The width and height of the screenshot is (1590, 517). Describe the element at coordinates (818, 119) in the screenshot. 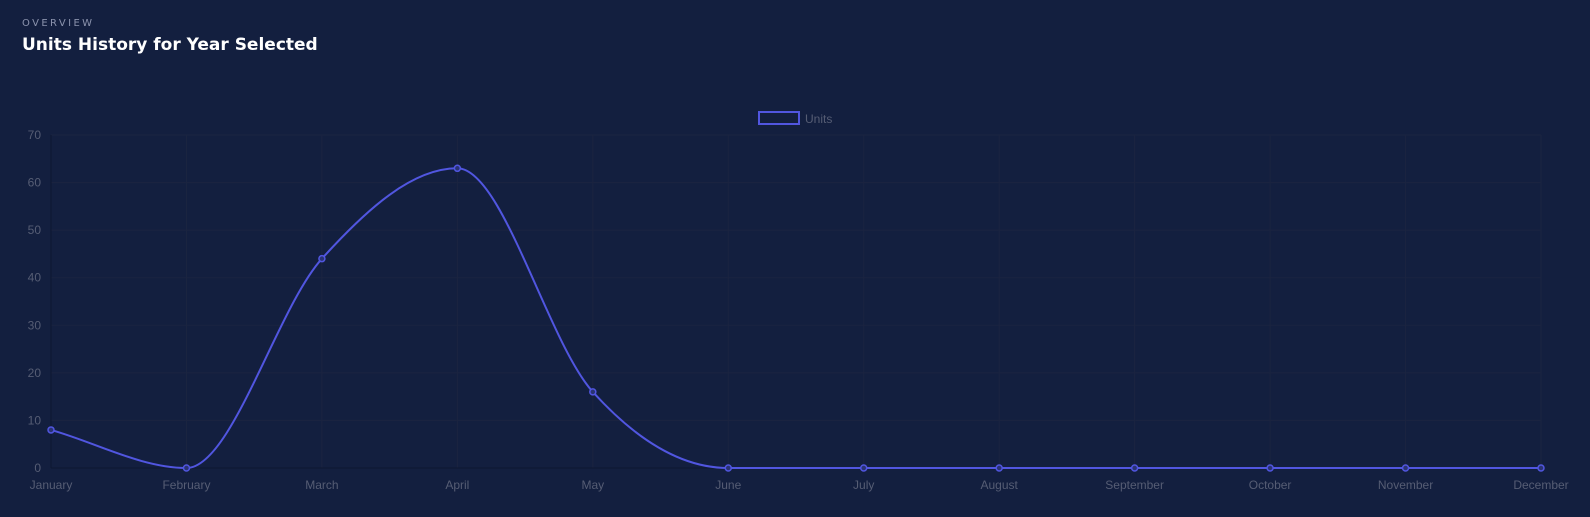

I see `legend-label-units: Units` at that location.